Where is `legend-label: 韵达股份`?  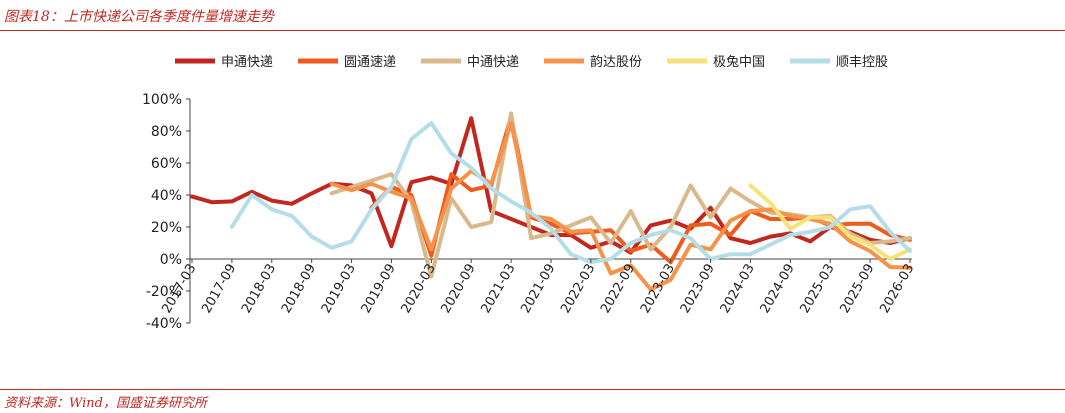 legend-label: 韵达股份 is located at coordinates (616, 62).